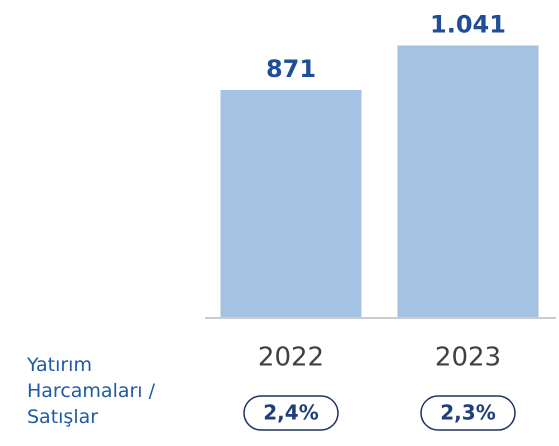 The height and width of the screenshot is (446, 559). I want to click on ratio-title: Yatırım Harcamaları / Satışlar, so click(91, 391).